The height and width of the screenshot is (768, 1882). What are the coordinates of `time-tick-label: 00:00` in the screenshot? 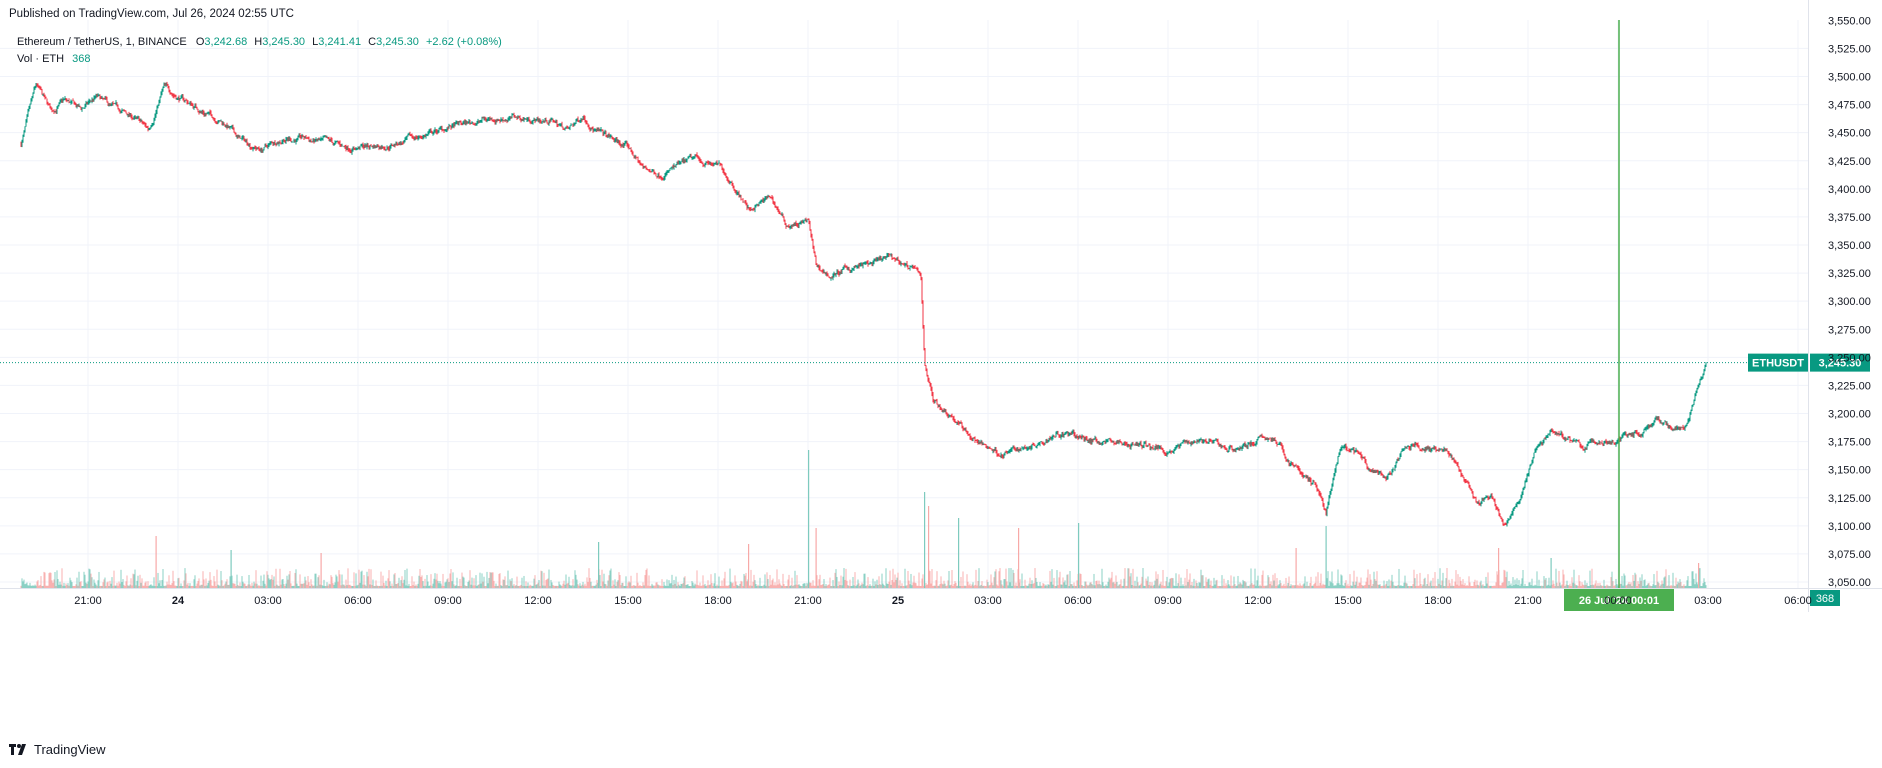 It's located at (1618, 601).